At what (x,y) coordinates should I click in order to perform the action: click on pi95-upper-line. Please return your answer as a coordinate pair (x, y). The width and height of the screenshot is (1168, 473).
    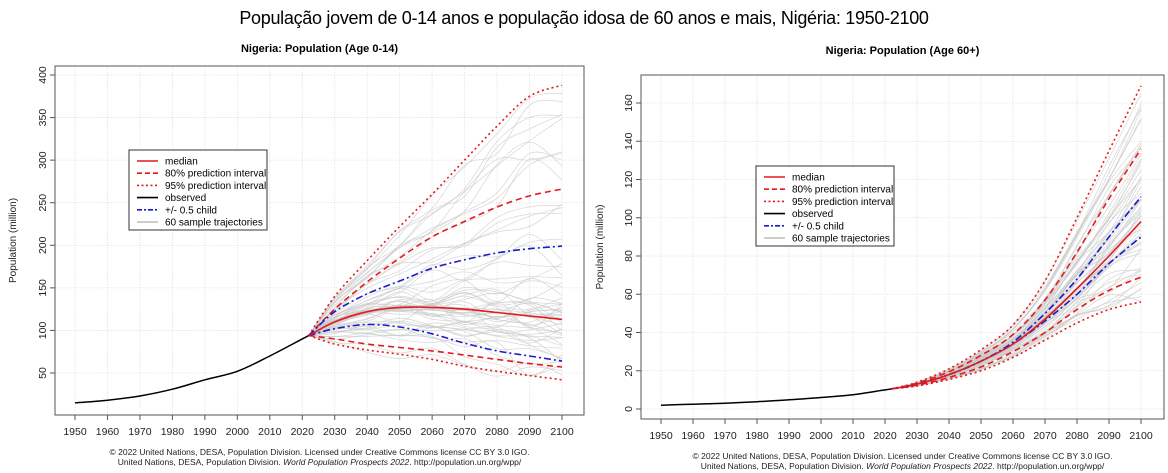
    Looking at the image, I should click on (435, 210).